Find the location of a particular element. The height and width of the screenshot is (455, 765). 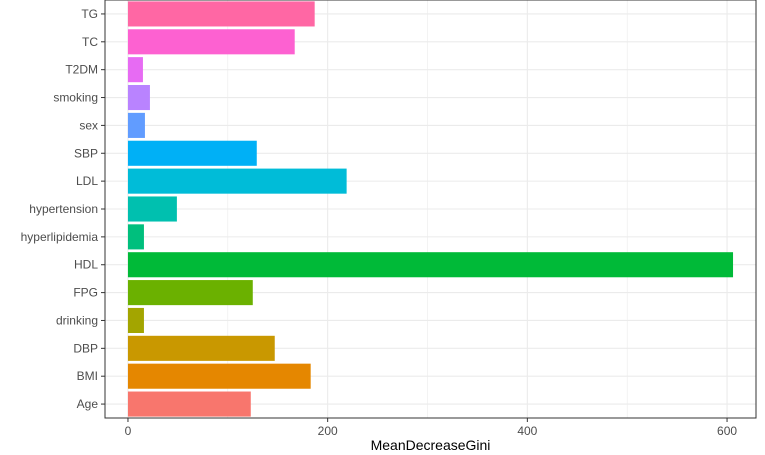

x-tick-label: 600 is located at coordinates (727, 431).